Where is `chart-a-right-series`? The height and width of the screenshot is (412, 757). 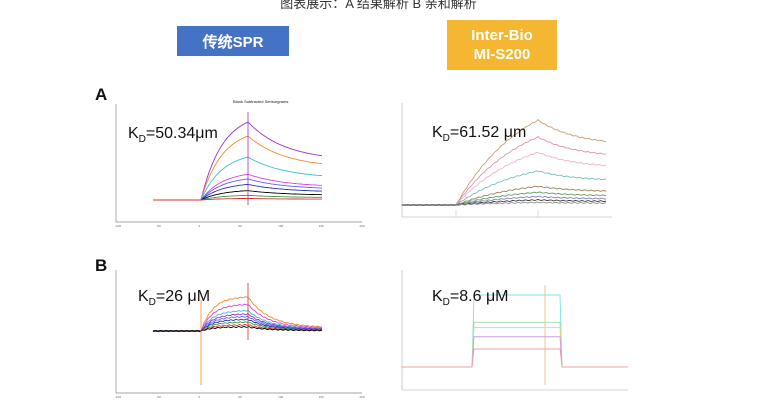
chart-a-right-series is located at coordinates (504, 162).